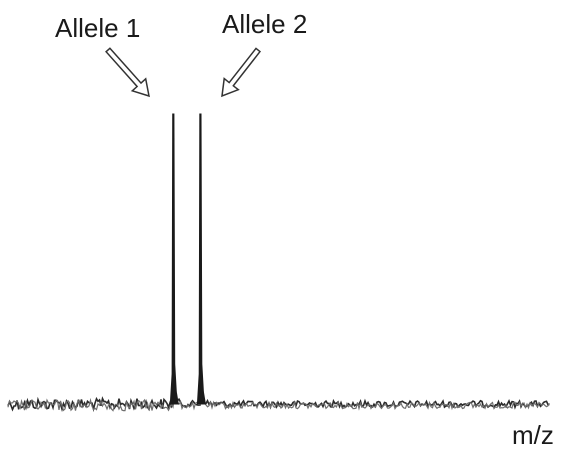 Image resolution: width=565 pixels, height=450 pixels. I want to click on annotation-label-allele-2: Allele 2, so click(264, 24).